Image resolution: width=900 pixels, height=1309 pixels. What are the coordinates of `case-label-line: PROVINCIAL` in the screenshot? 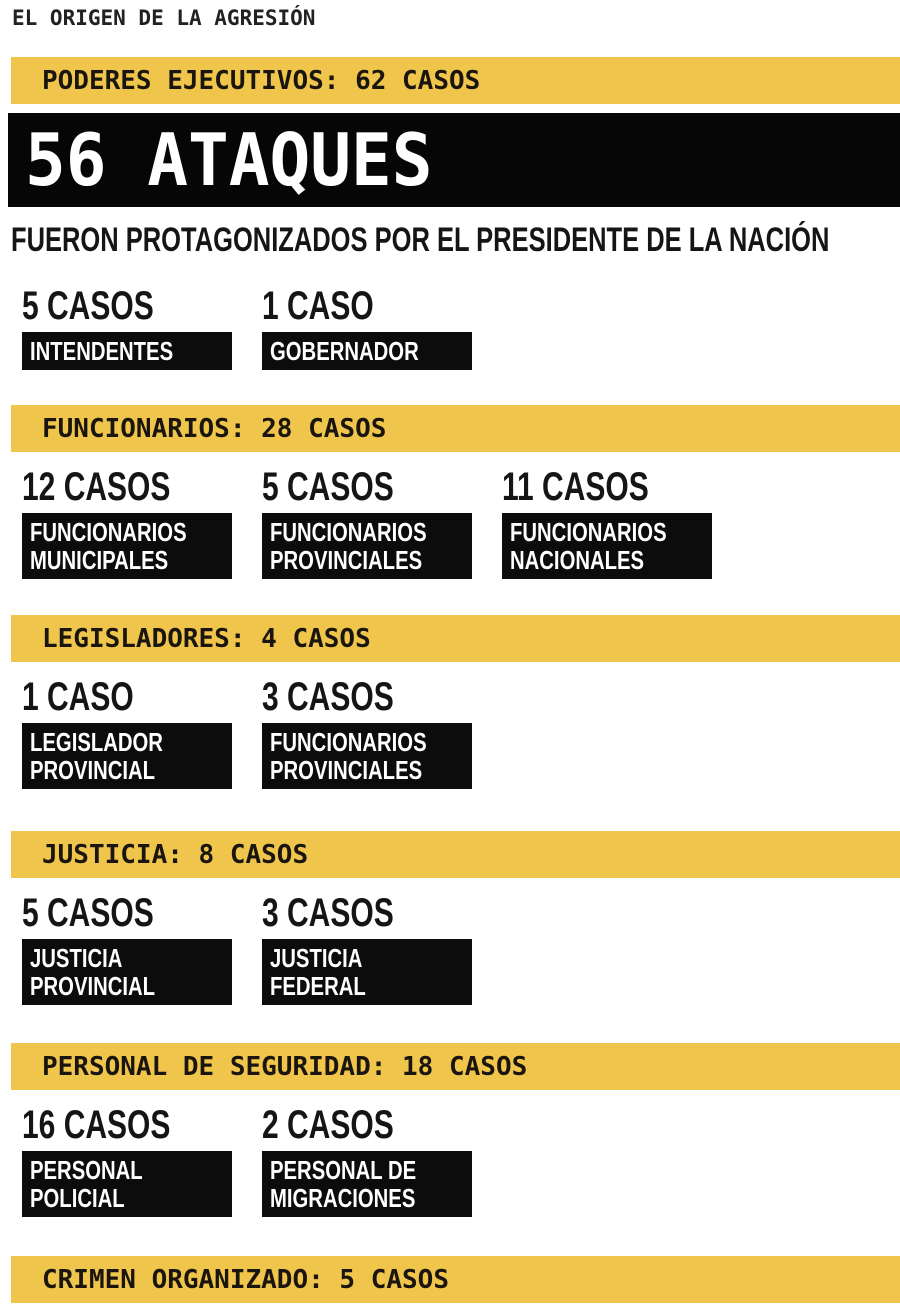 It's located at (93, 986).